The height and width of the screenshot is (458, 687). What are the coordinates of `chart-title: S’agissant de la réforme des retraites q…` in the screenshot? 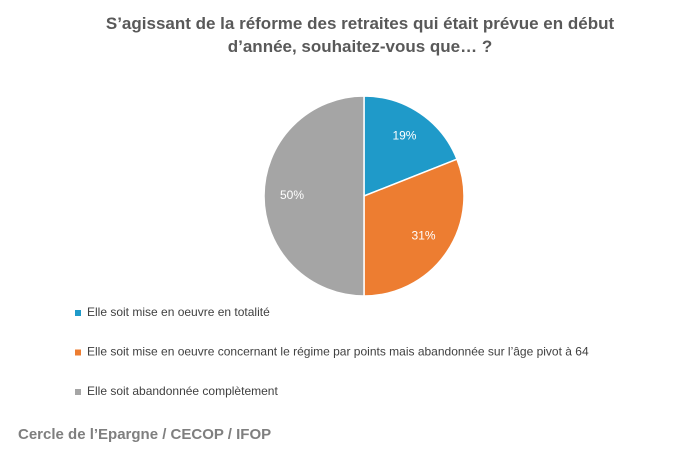 It's located at (360, 35).